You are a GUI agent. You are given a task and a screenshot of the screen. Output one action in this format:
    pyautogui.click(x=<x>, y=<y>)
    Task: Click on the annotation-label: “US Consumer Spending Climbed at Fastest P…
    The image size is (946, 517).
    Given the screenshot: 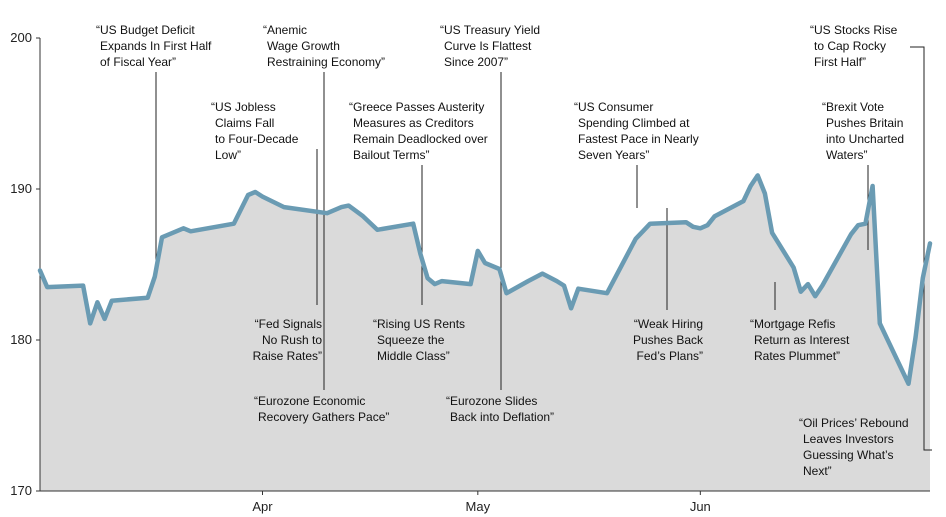 What is the action you would take?
    pyautogui.click(x=636, y=131)
    